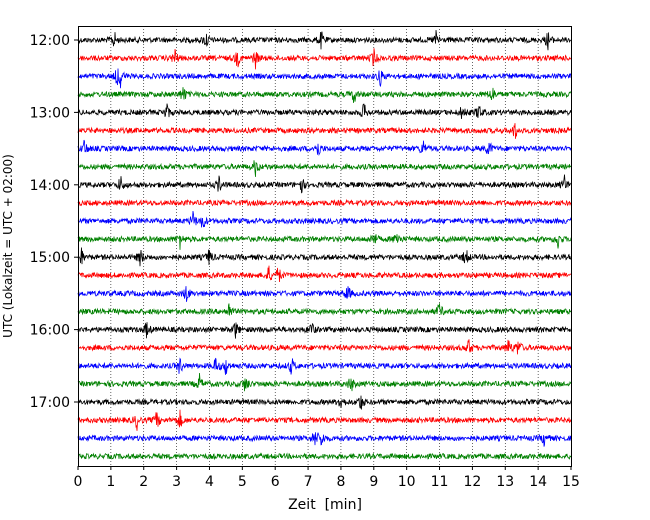  What do you see at coordinates (50, 41) in the screenshot?
I see `y-tick-label: 12:00` at bounding box center [50, 41].